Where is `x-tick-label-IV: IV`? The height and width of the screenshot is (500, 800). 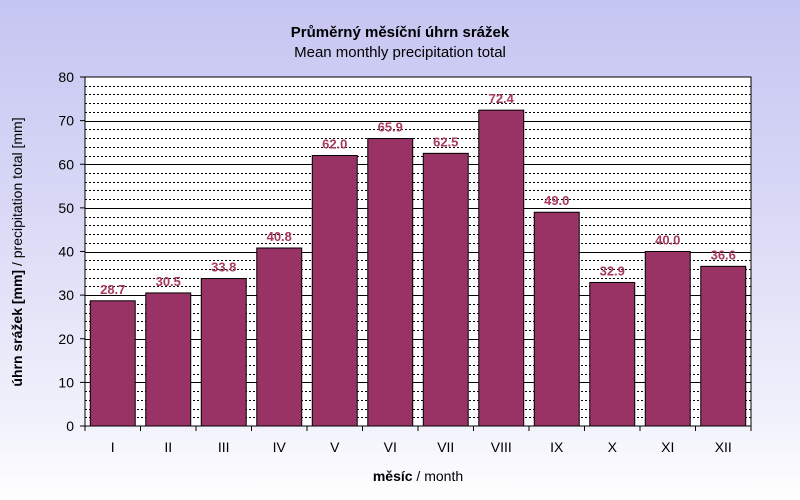 x-tick-label-IV: IV is located at coordinates (280, 447).